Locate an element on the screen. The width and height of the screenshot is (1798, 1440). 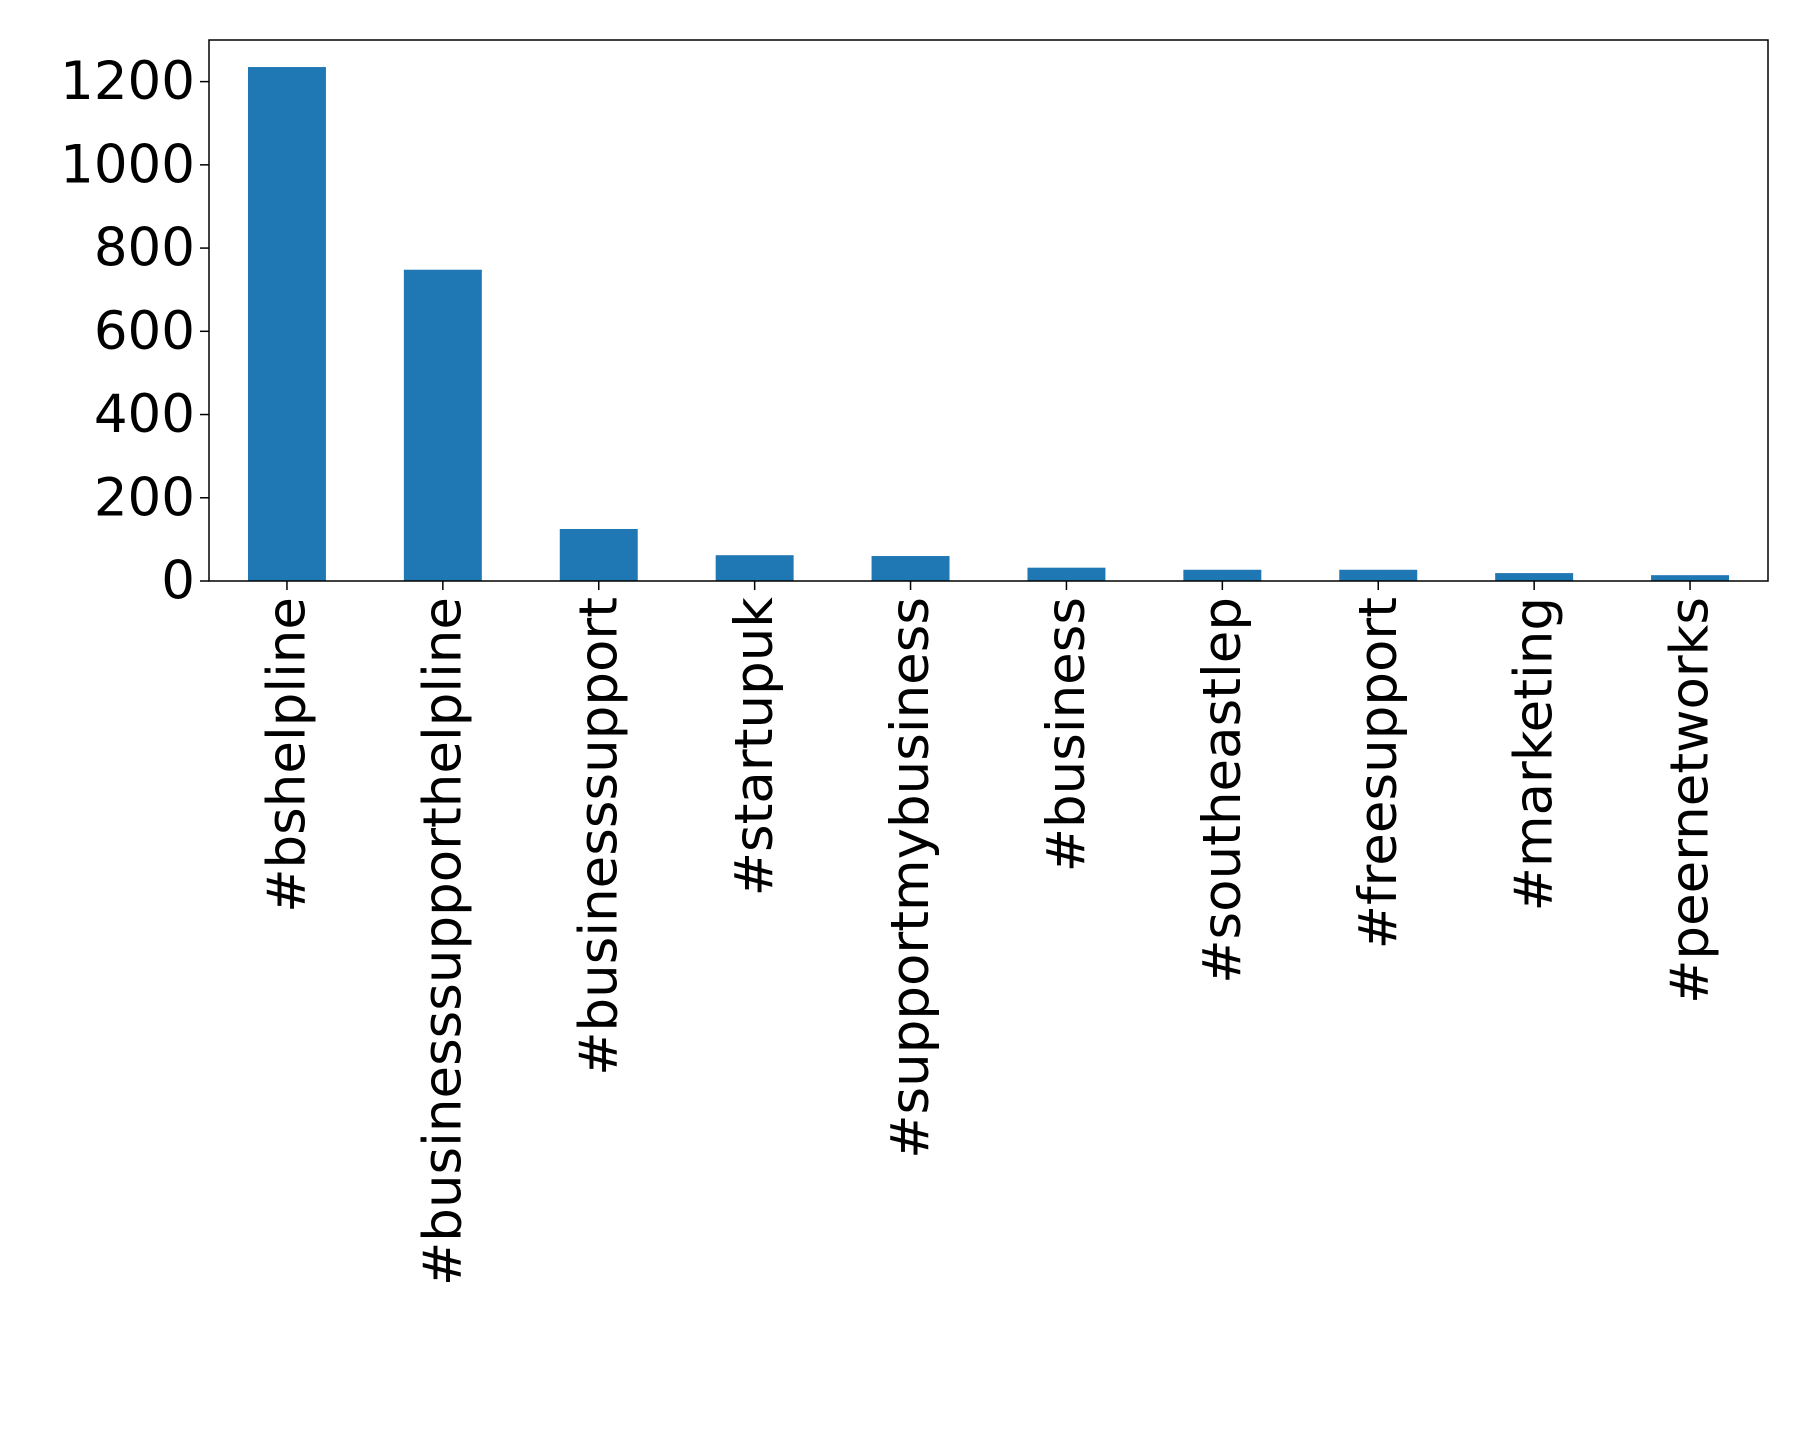
x-tick-label: #freesupport is located at coordinates (1378, 773).